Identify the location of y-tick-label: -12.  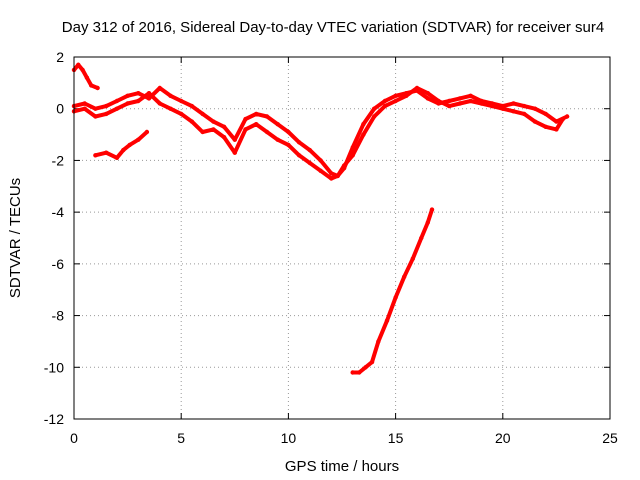
(54, 419).